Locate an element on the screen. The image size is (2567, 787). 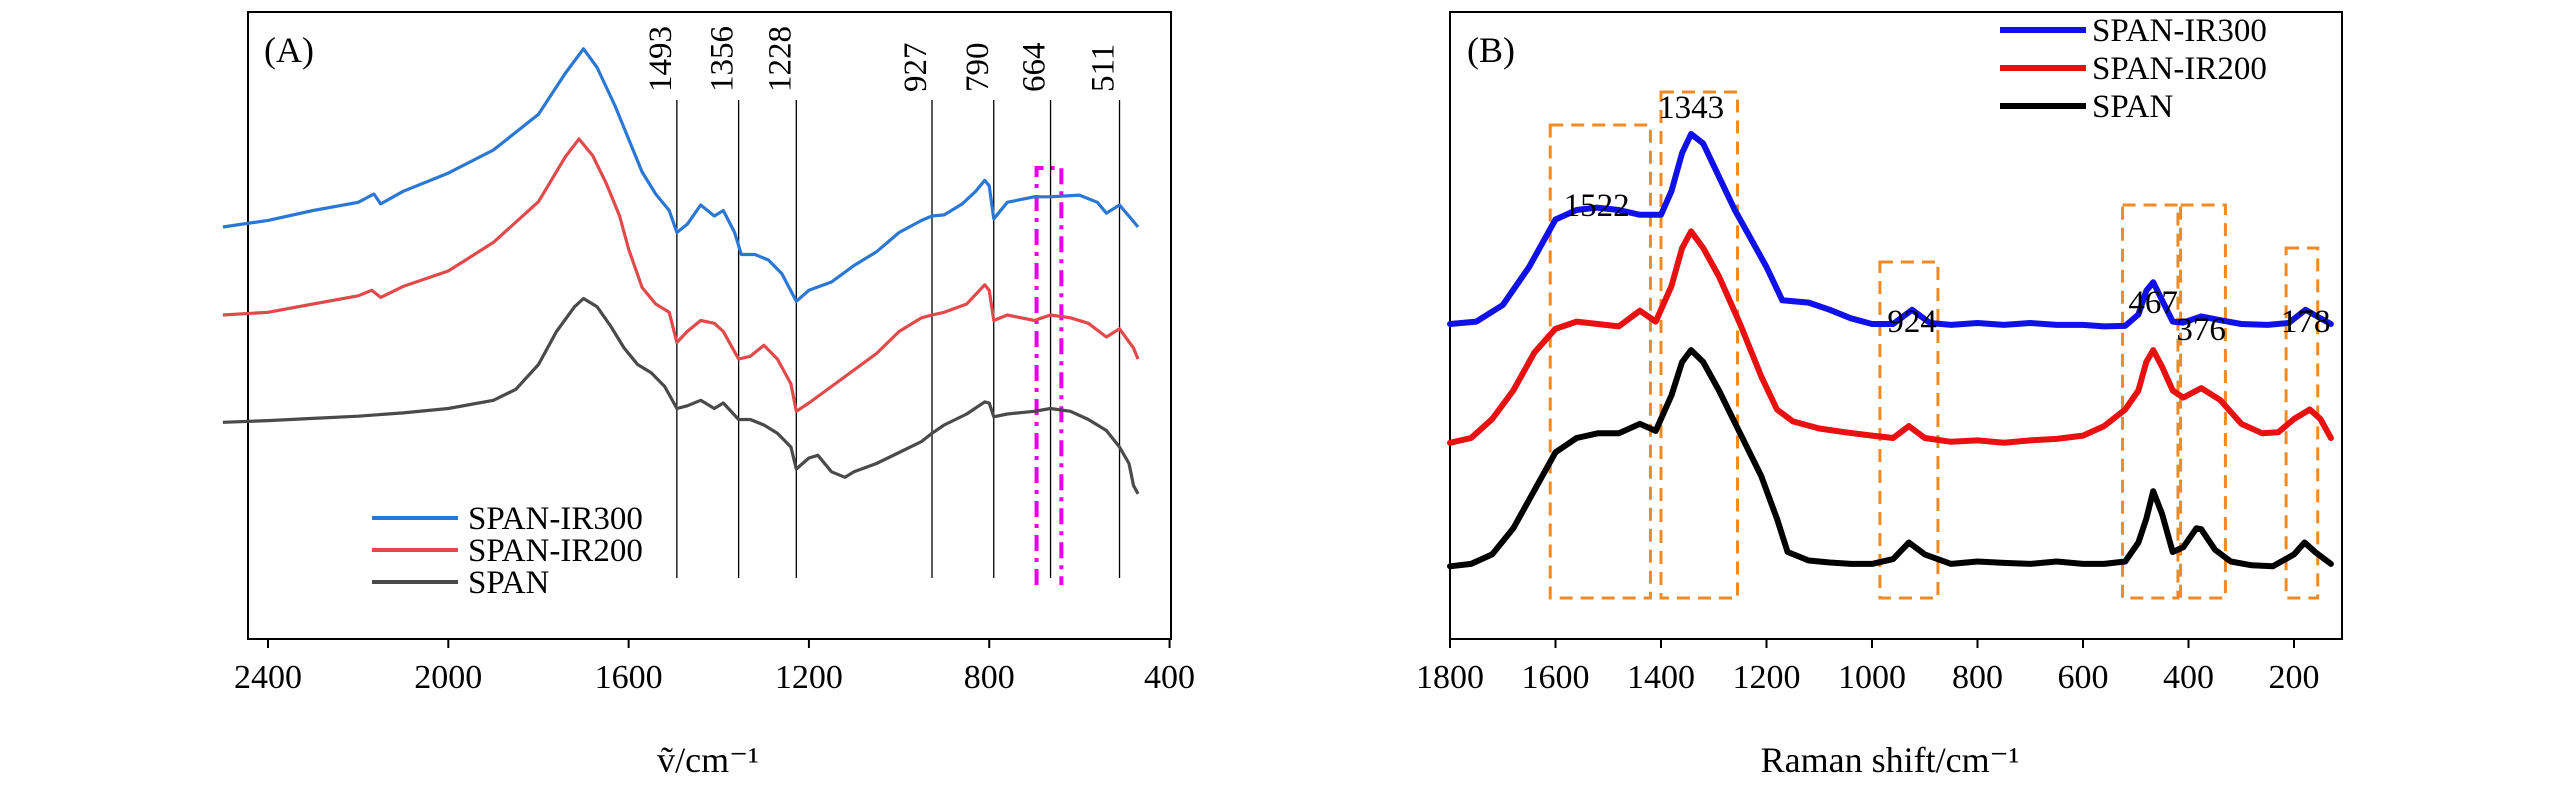
panel-a-xtick-label: 2000 is located at coordinates (448, 677).